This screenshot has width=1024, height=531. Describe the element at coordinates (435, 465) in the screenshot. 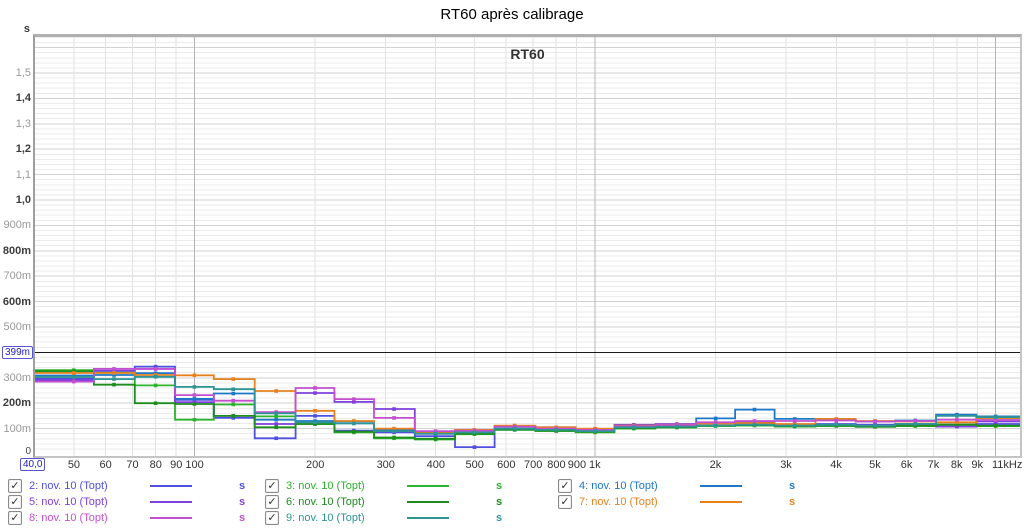

I see `x-tick-label: 400` at that location.